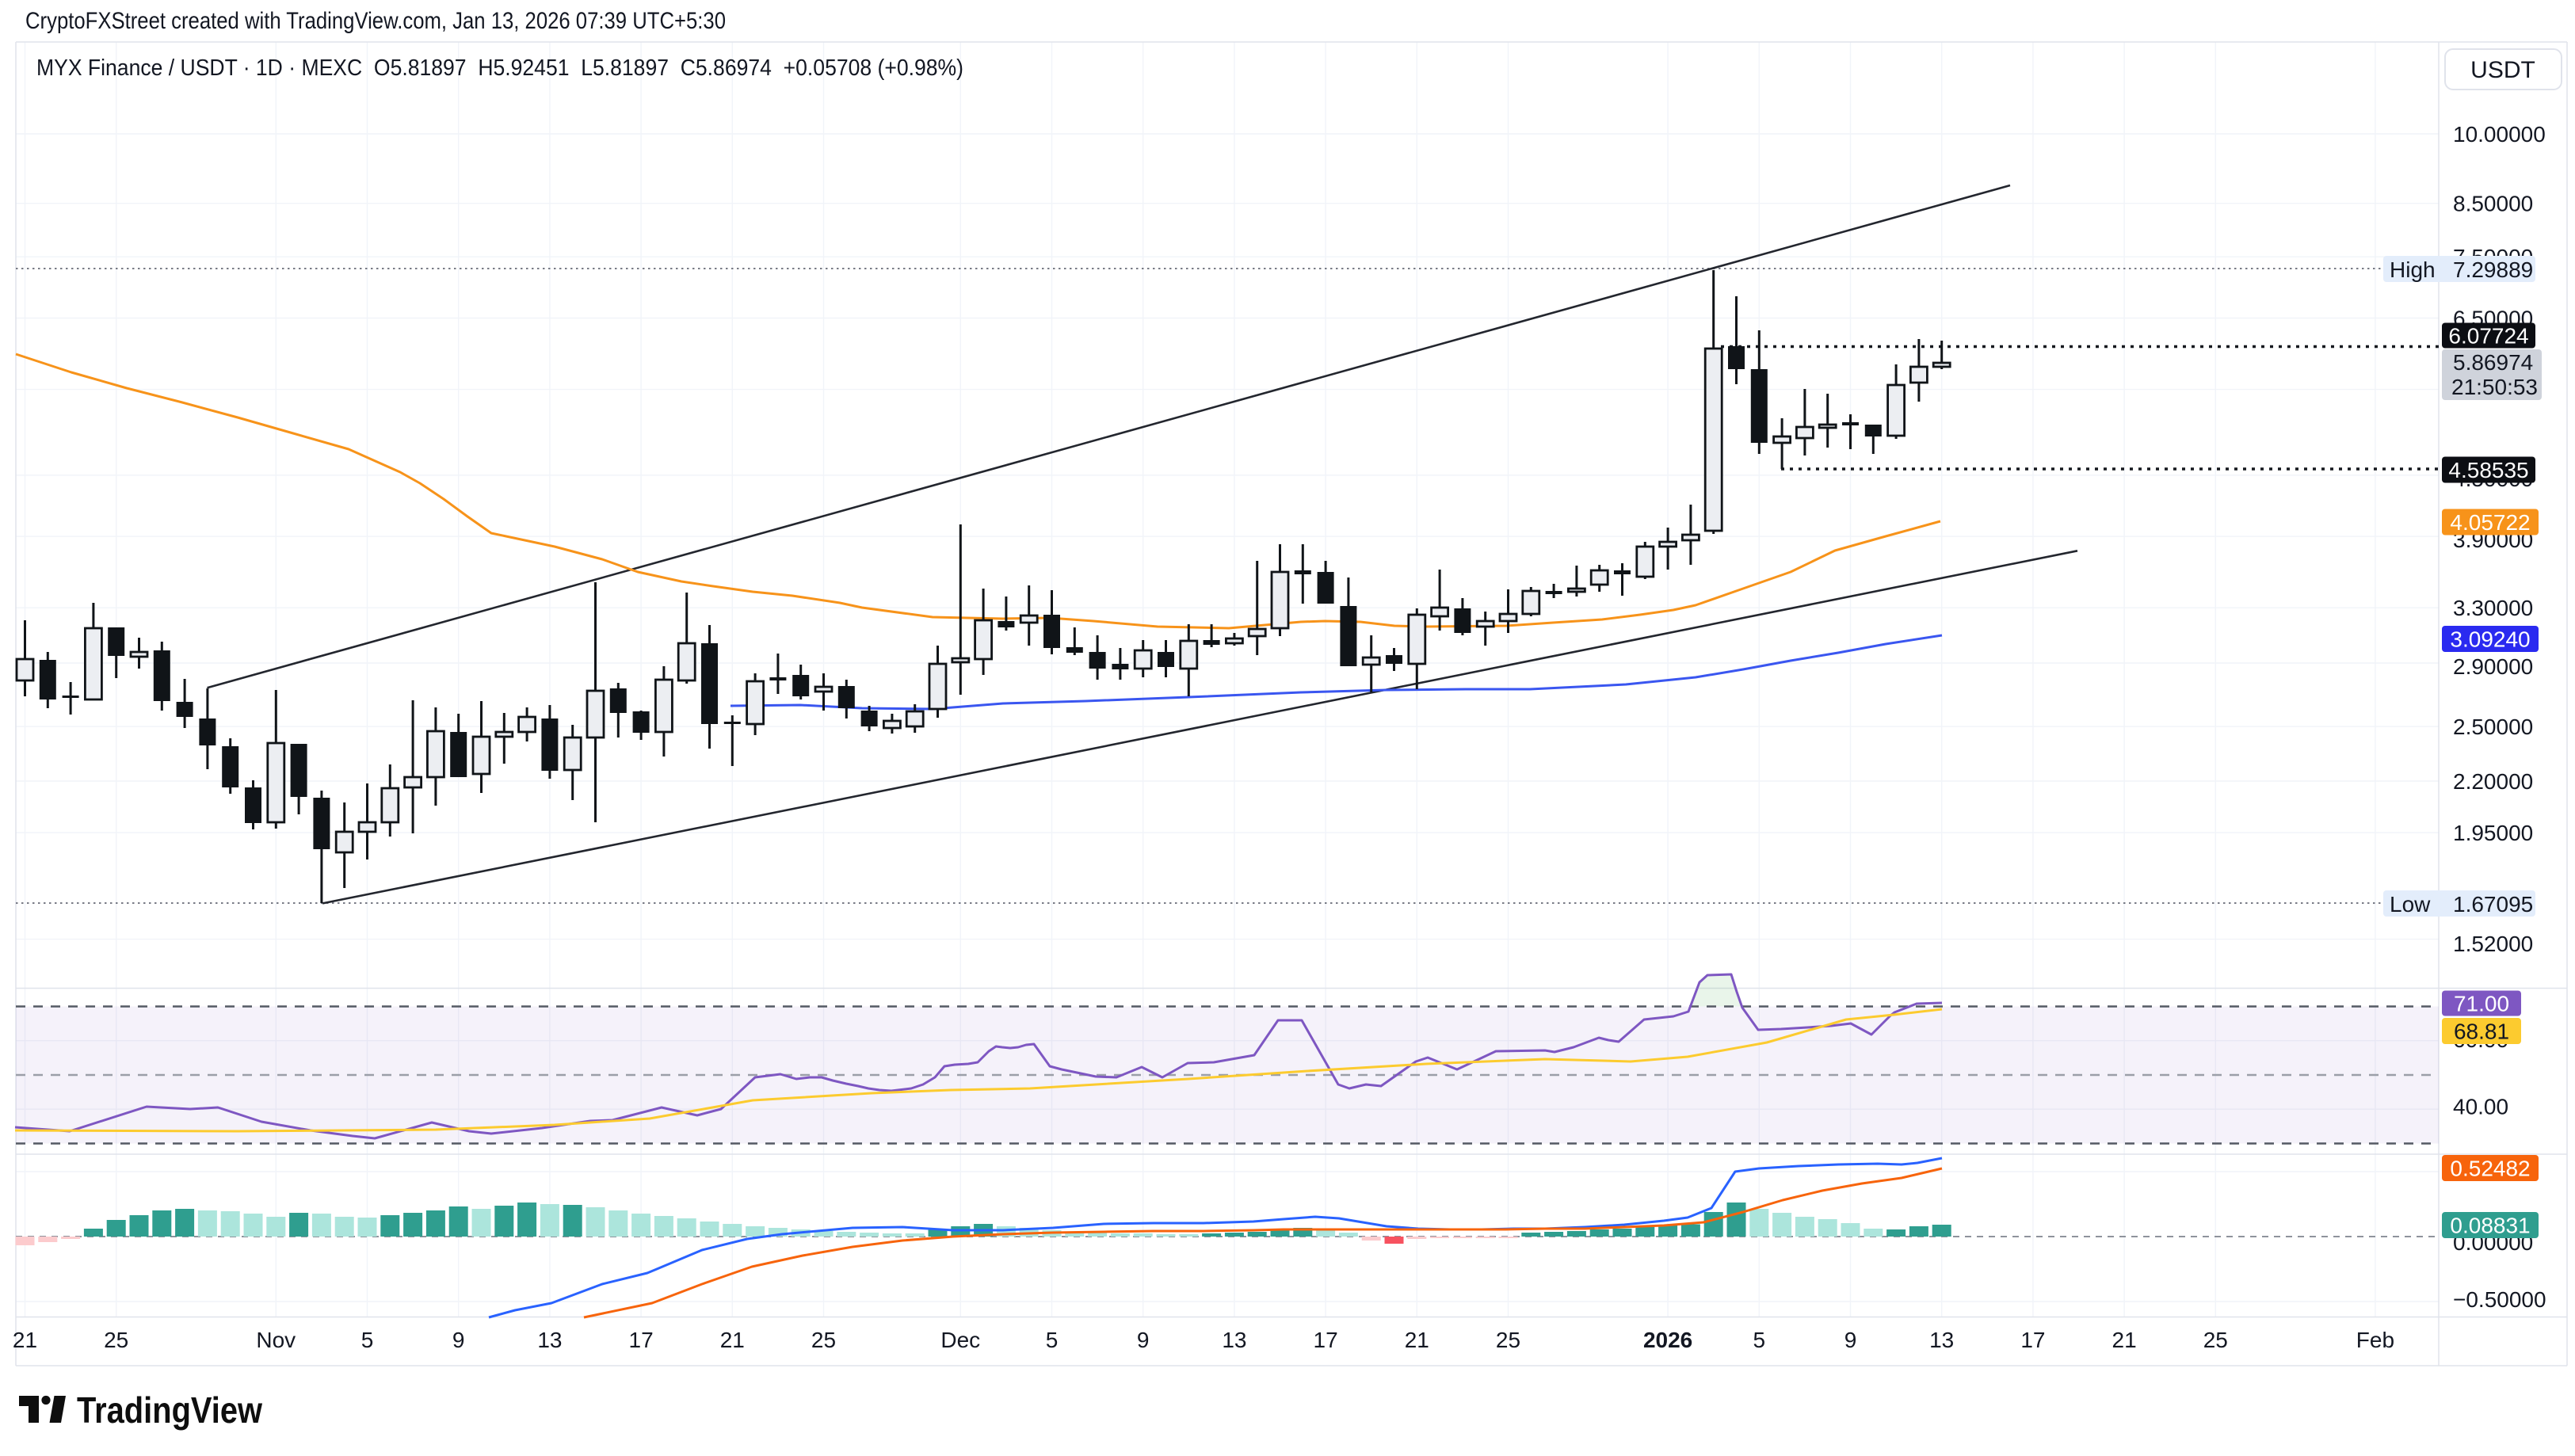 This screenshot has width=2575, height=1456. I want to click on svg-text: Nov, so click(276, 1340).